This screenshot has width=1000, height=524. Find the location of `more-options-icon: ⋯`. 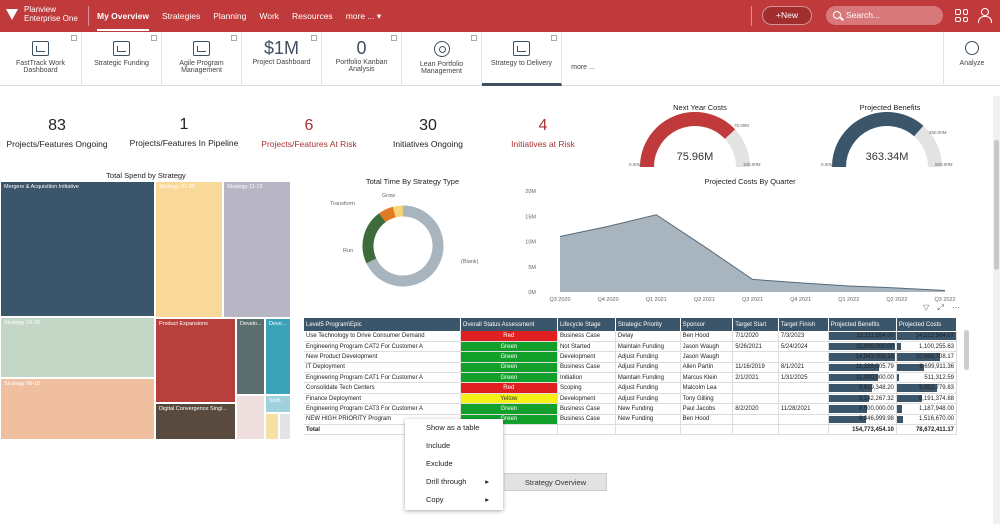

more-options-icon: ⋯ is located at coordinates (956, 307).